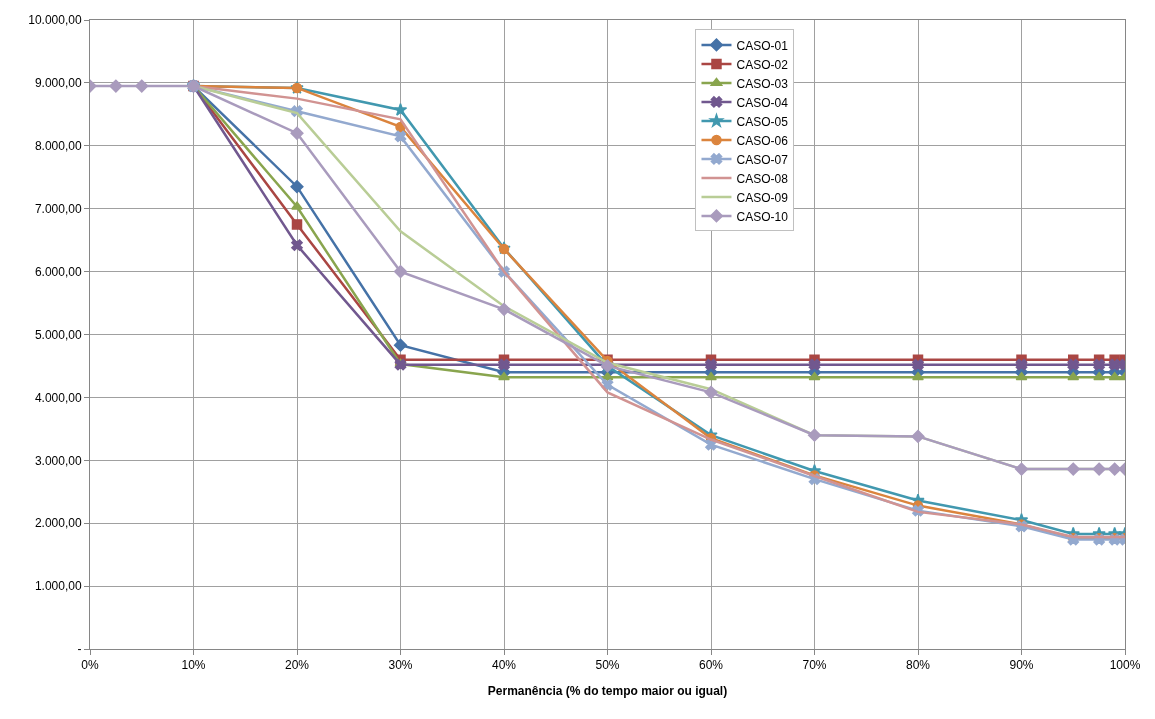 This screenshot has height=719, width=1155. Describe the element at coordinates (814, 665) in the screenshot. I see `x-tick-label: 70%` at that location.